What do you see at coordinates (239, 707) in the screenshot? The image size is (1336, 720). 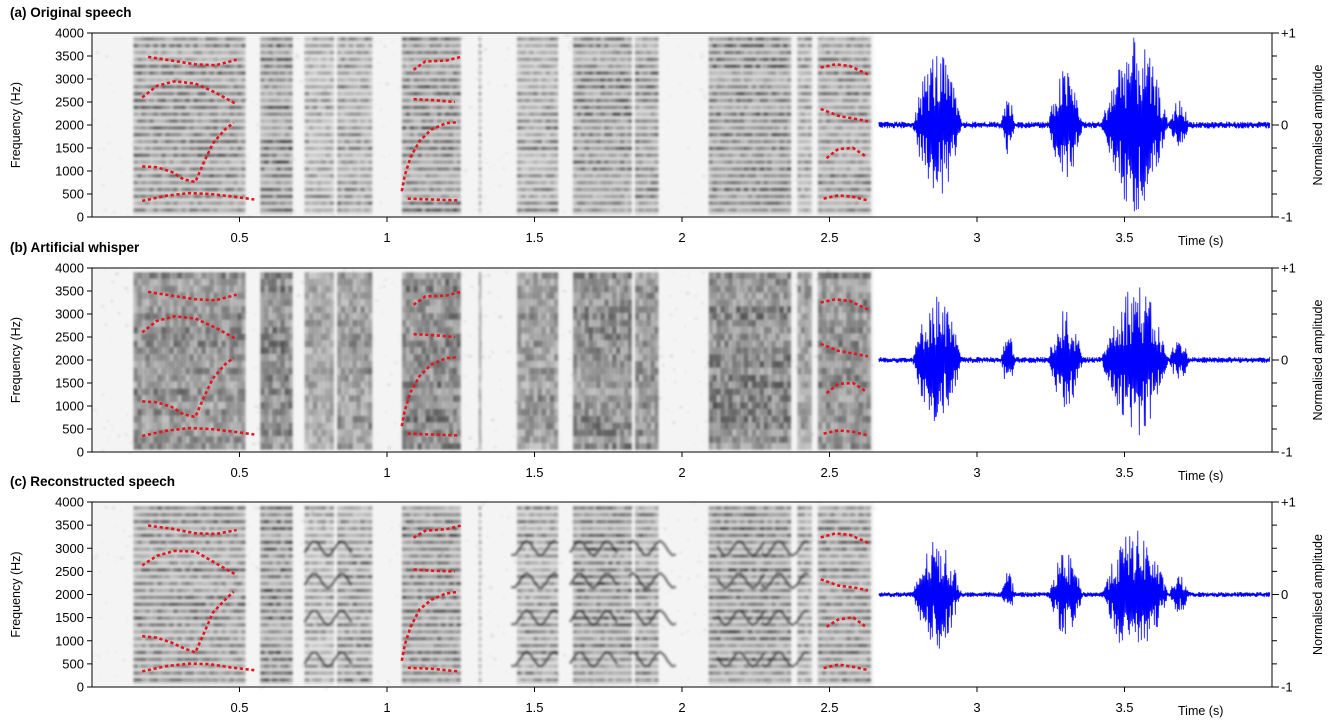 I see `x-tick-label: 0.5` at bounding box center [239, 707].